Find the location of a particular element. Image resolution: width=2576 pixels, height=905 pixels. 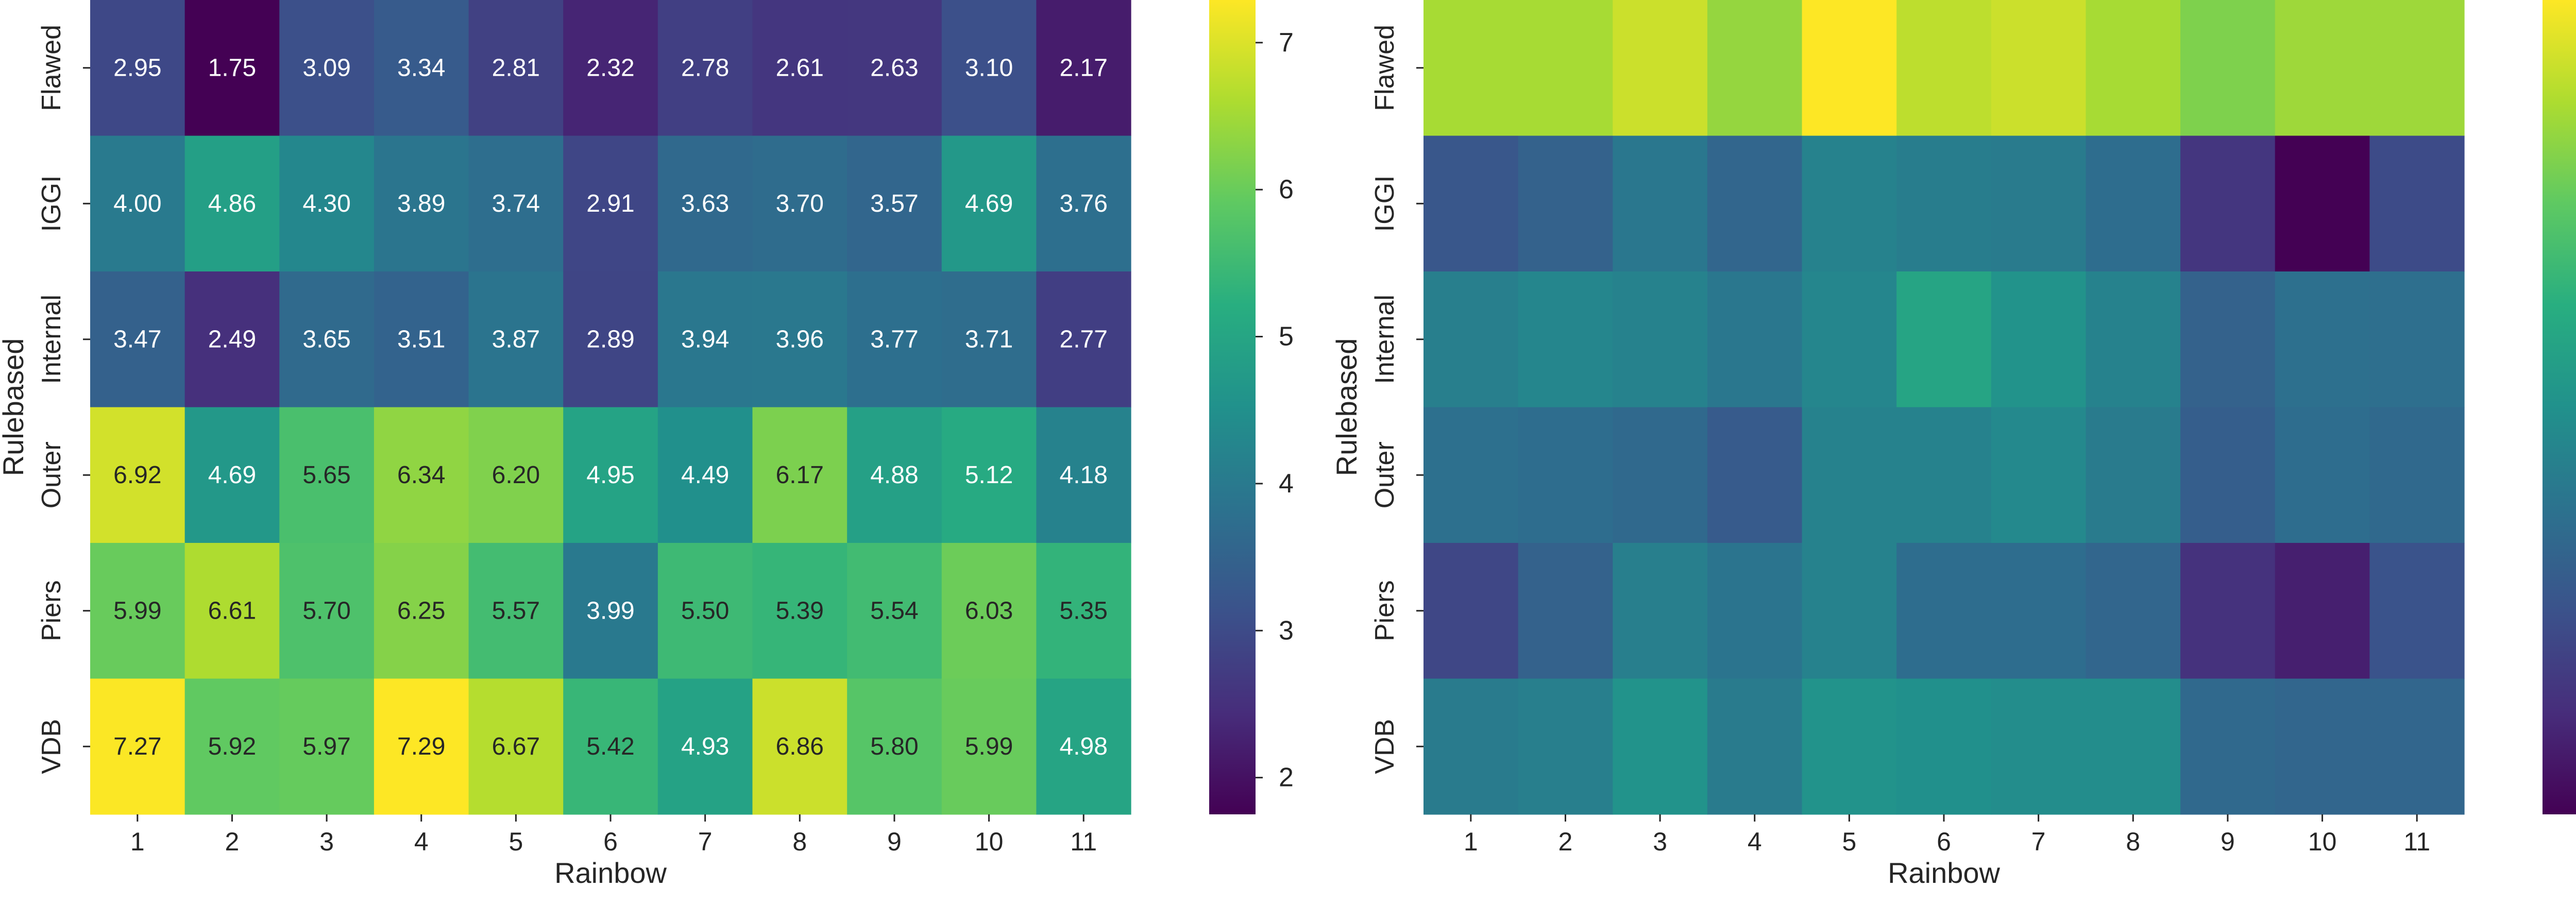

cell-value-label: 2.89 is located at coordinates (610, 339).